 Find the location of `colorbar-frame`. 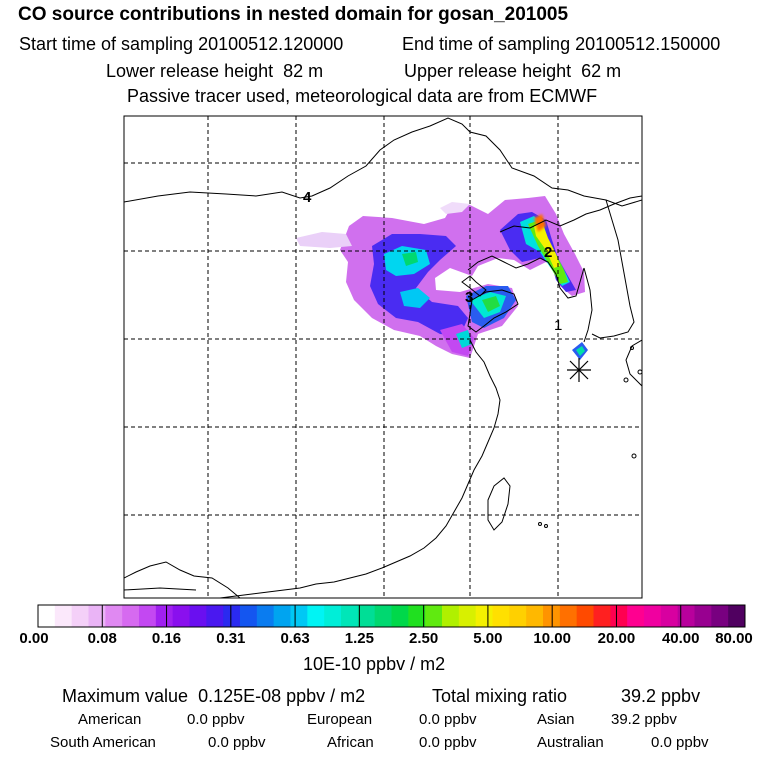

colorbar-frame is located at coordinates (391, 616).